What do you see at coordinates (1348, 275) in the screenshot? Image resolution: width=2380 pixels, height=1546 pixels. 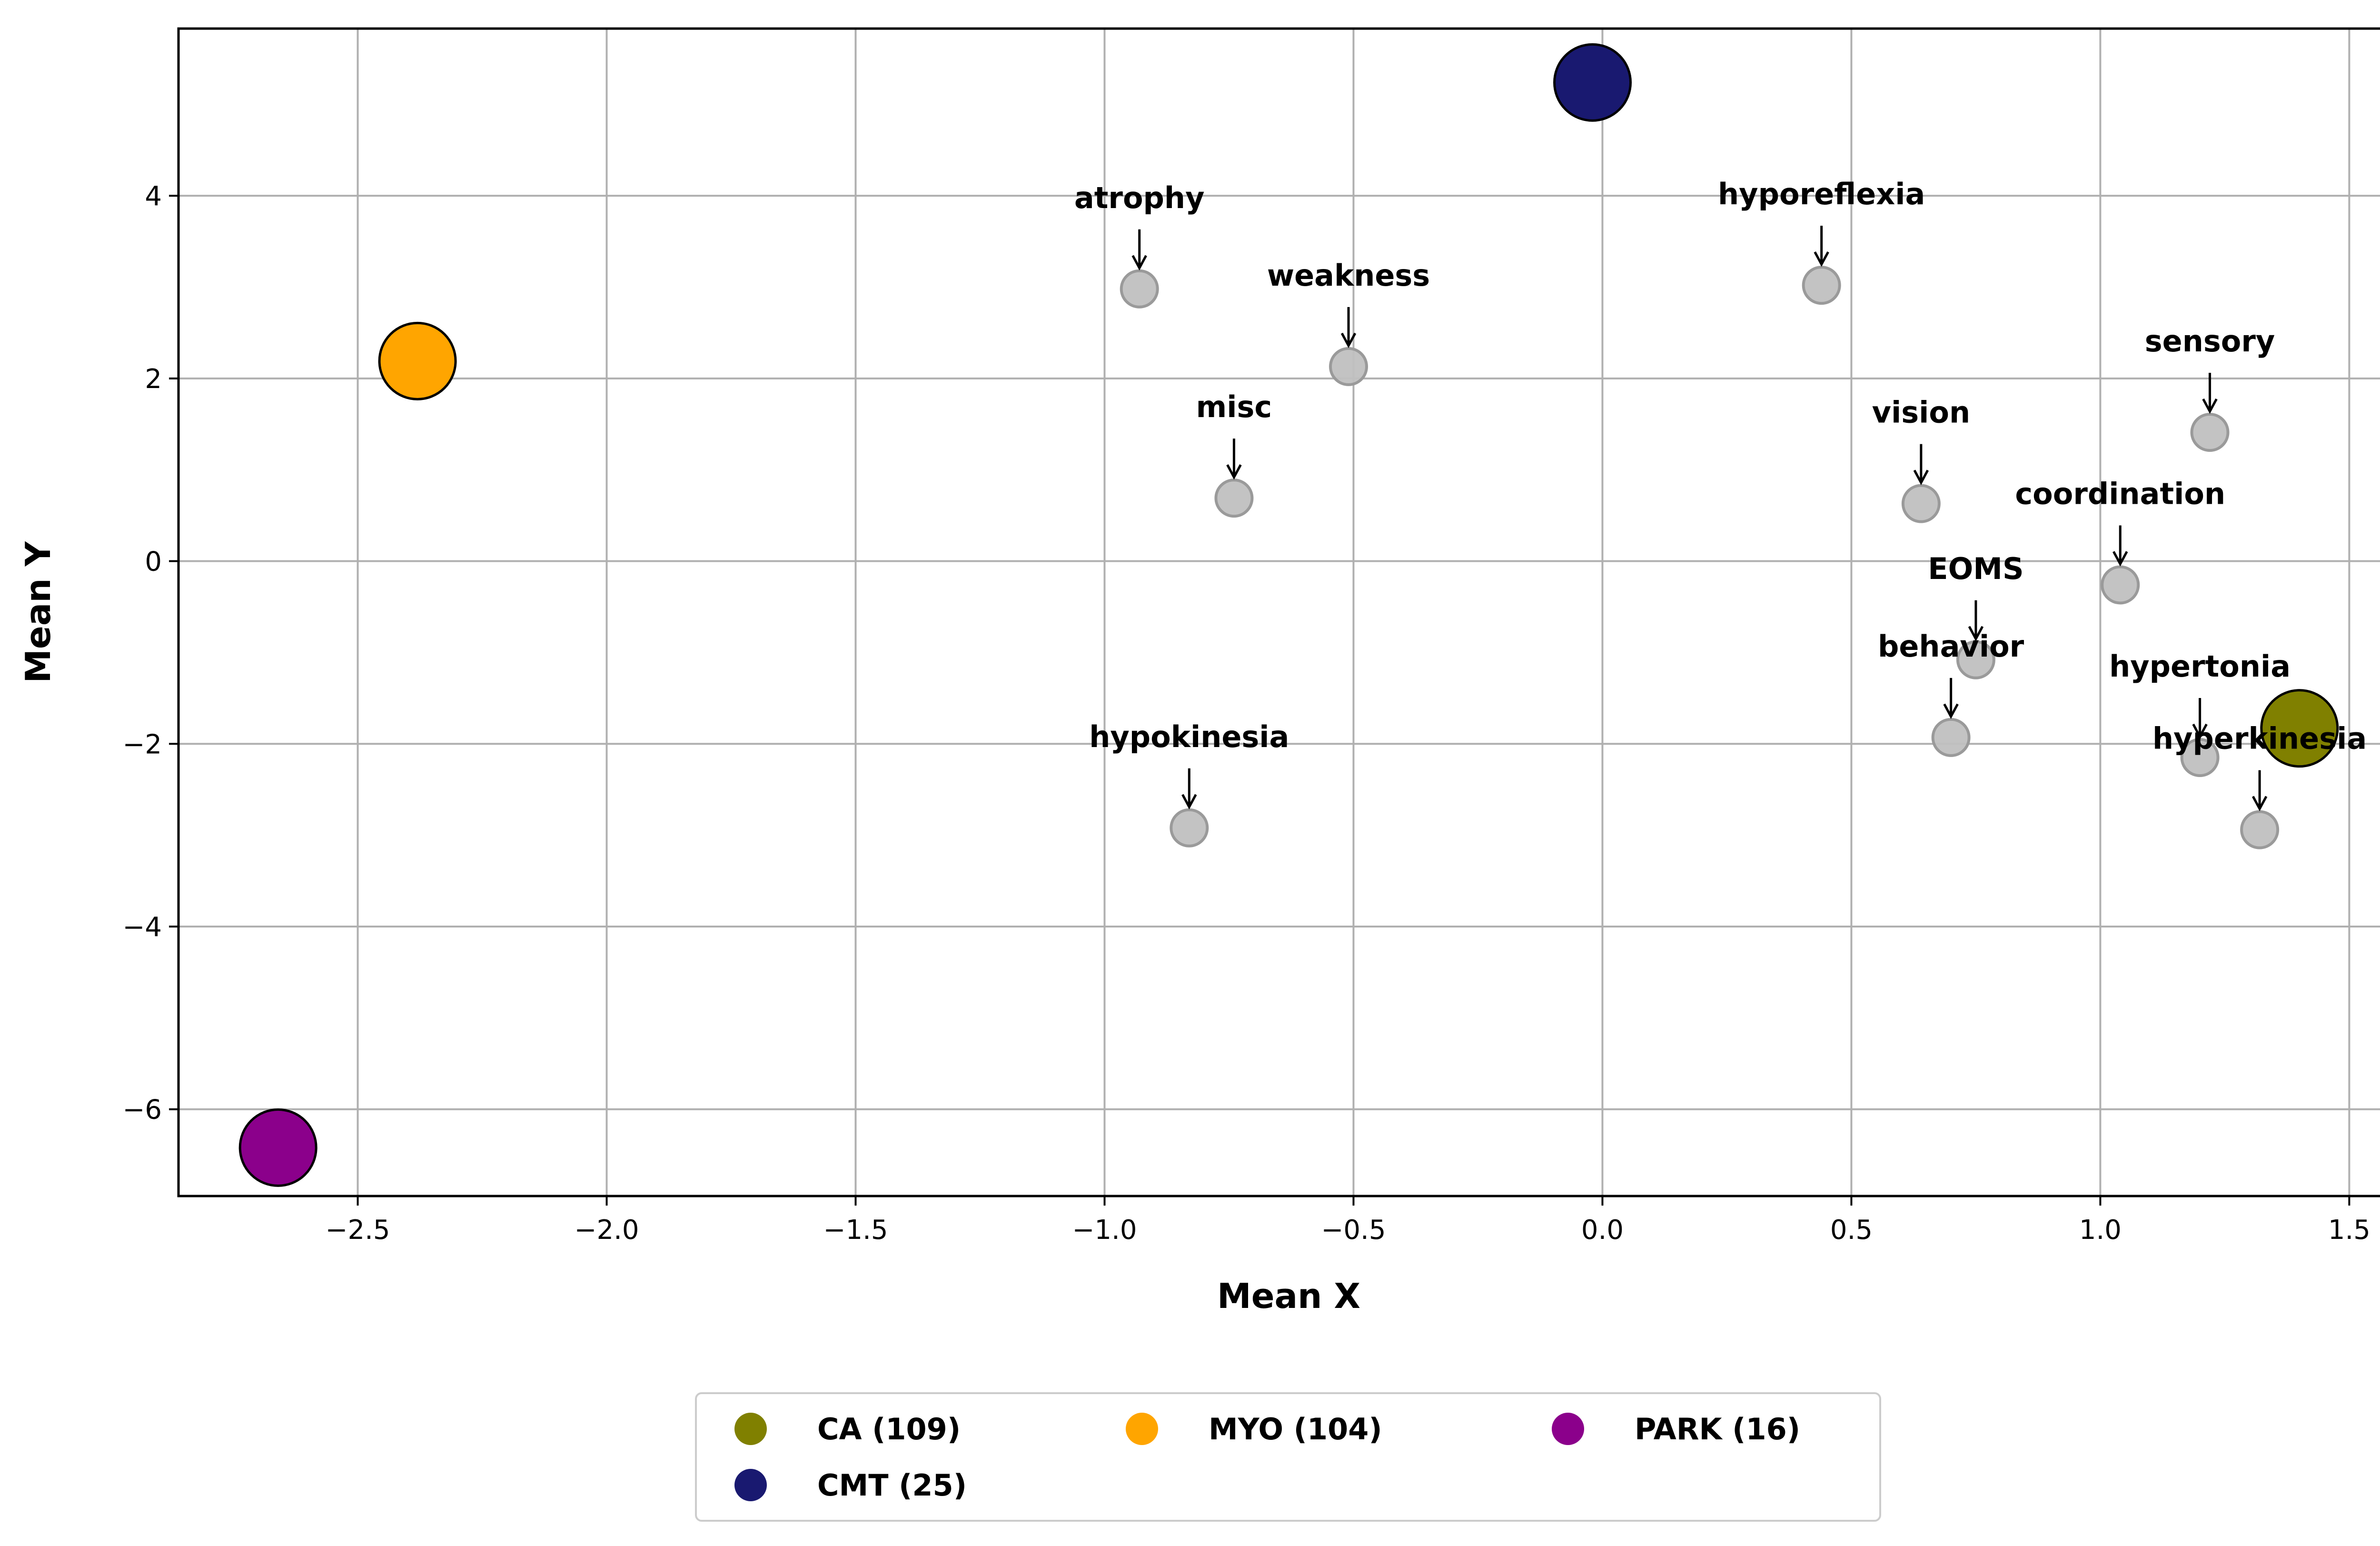 I see `symptom-label: weakness` at bounding box center [1348, 275].